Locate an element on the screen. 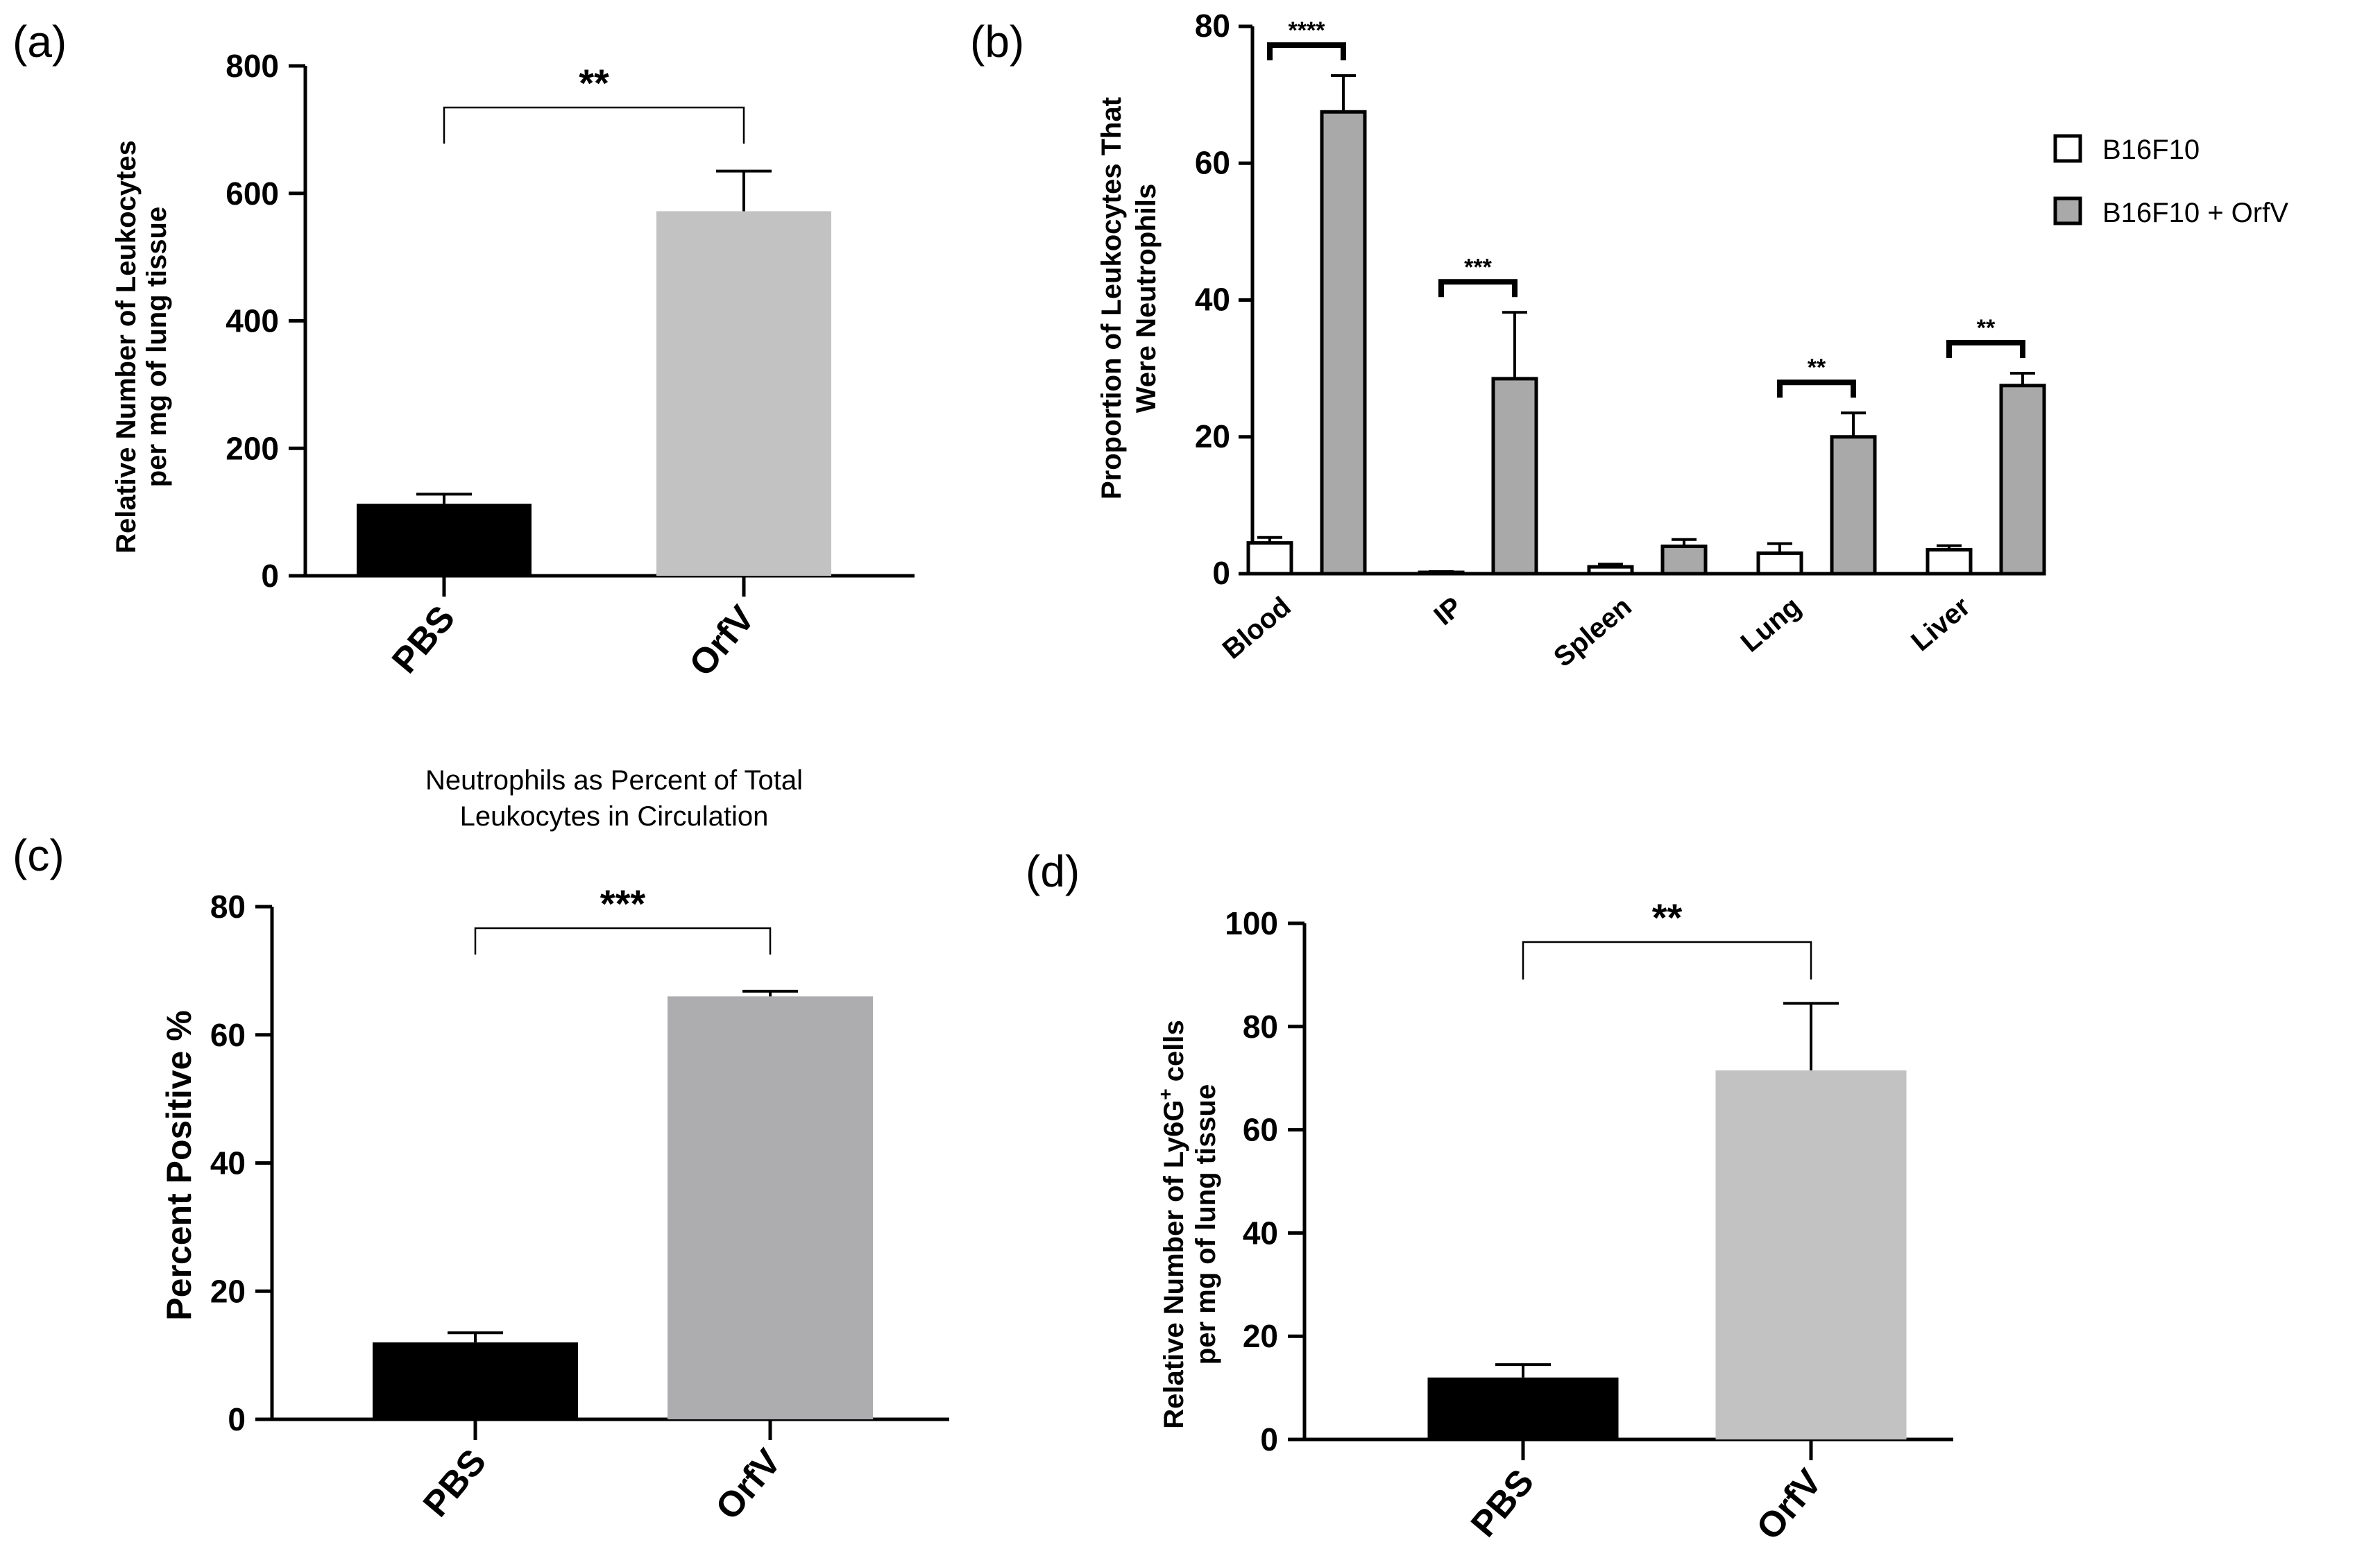 The width and height of the screenshot is (2380, 1565). panel-a-ytick-label: 400 is located at coordinates (252, 321).